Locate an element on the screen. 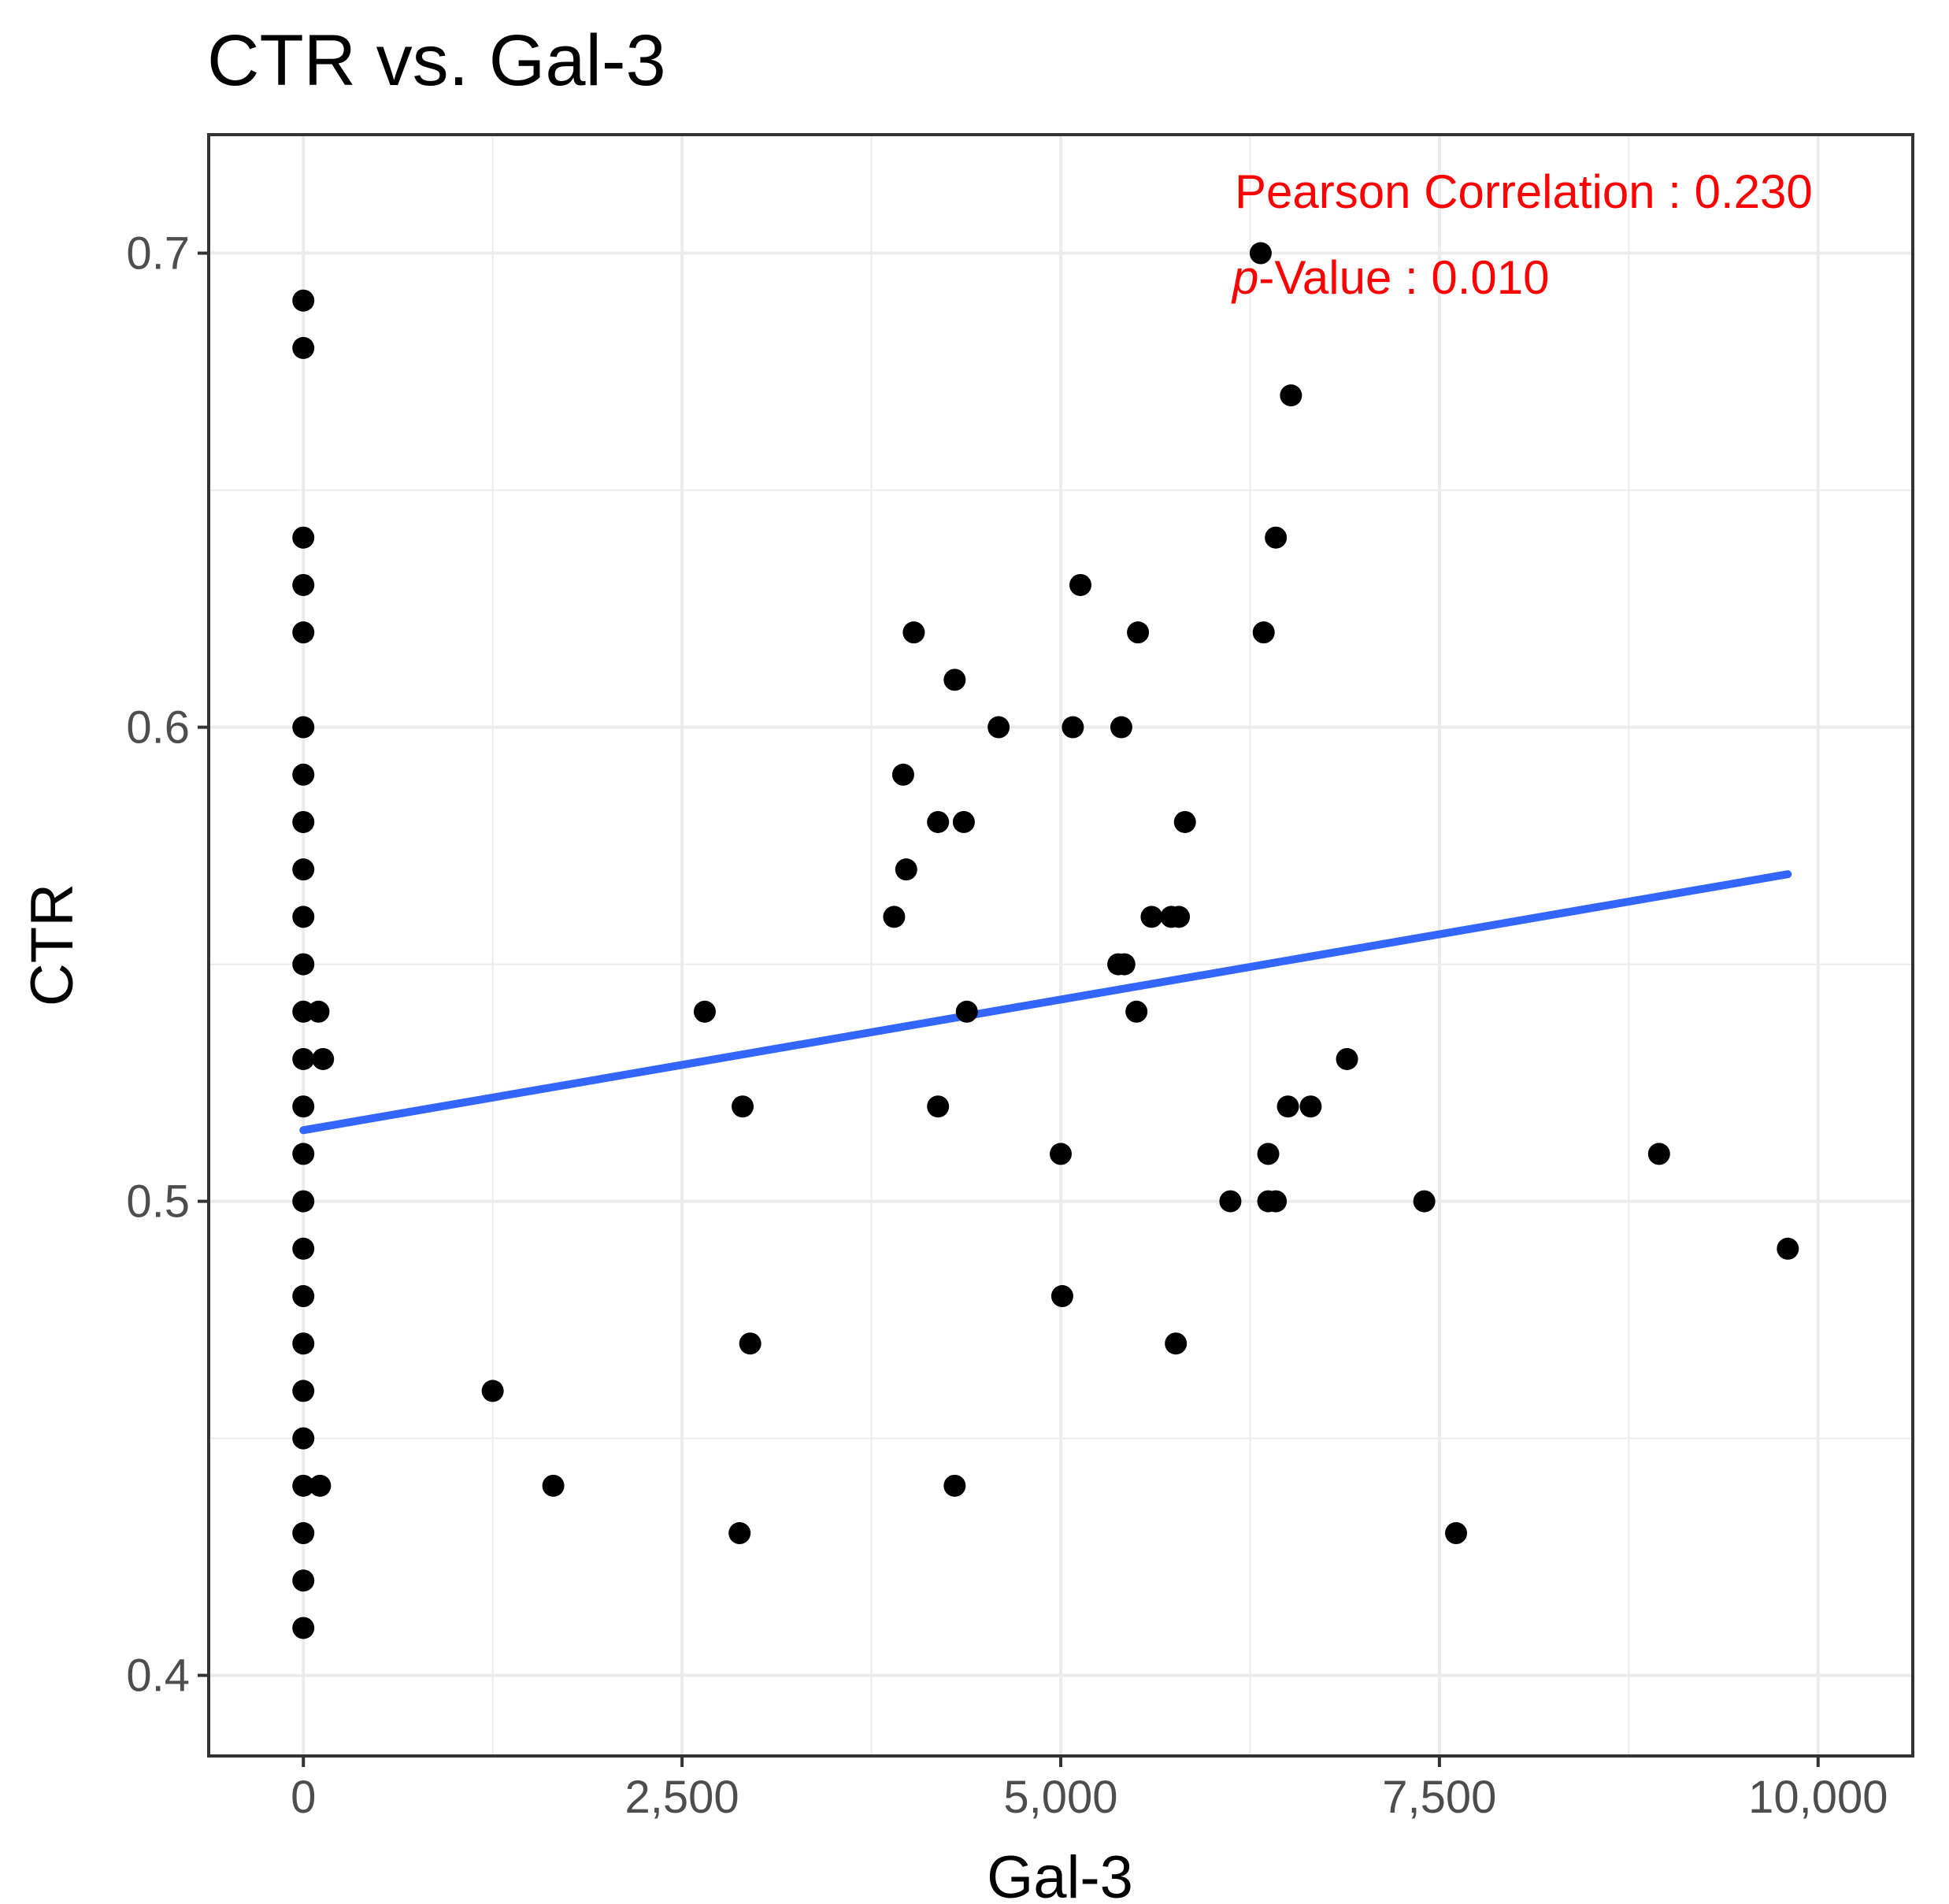  p-value-text: -Value : 0.010 is located at coordinates (1403, 277).